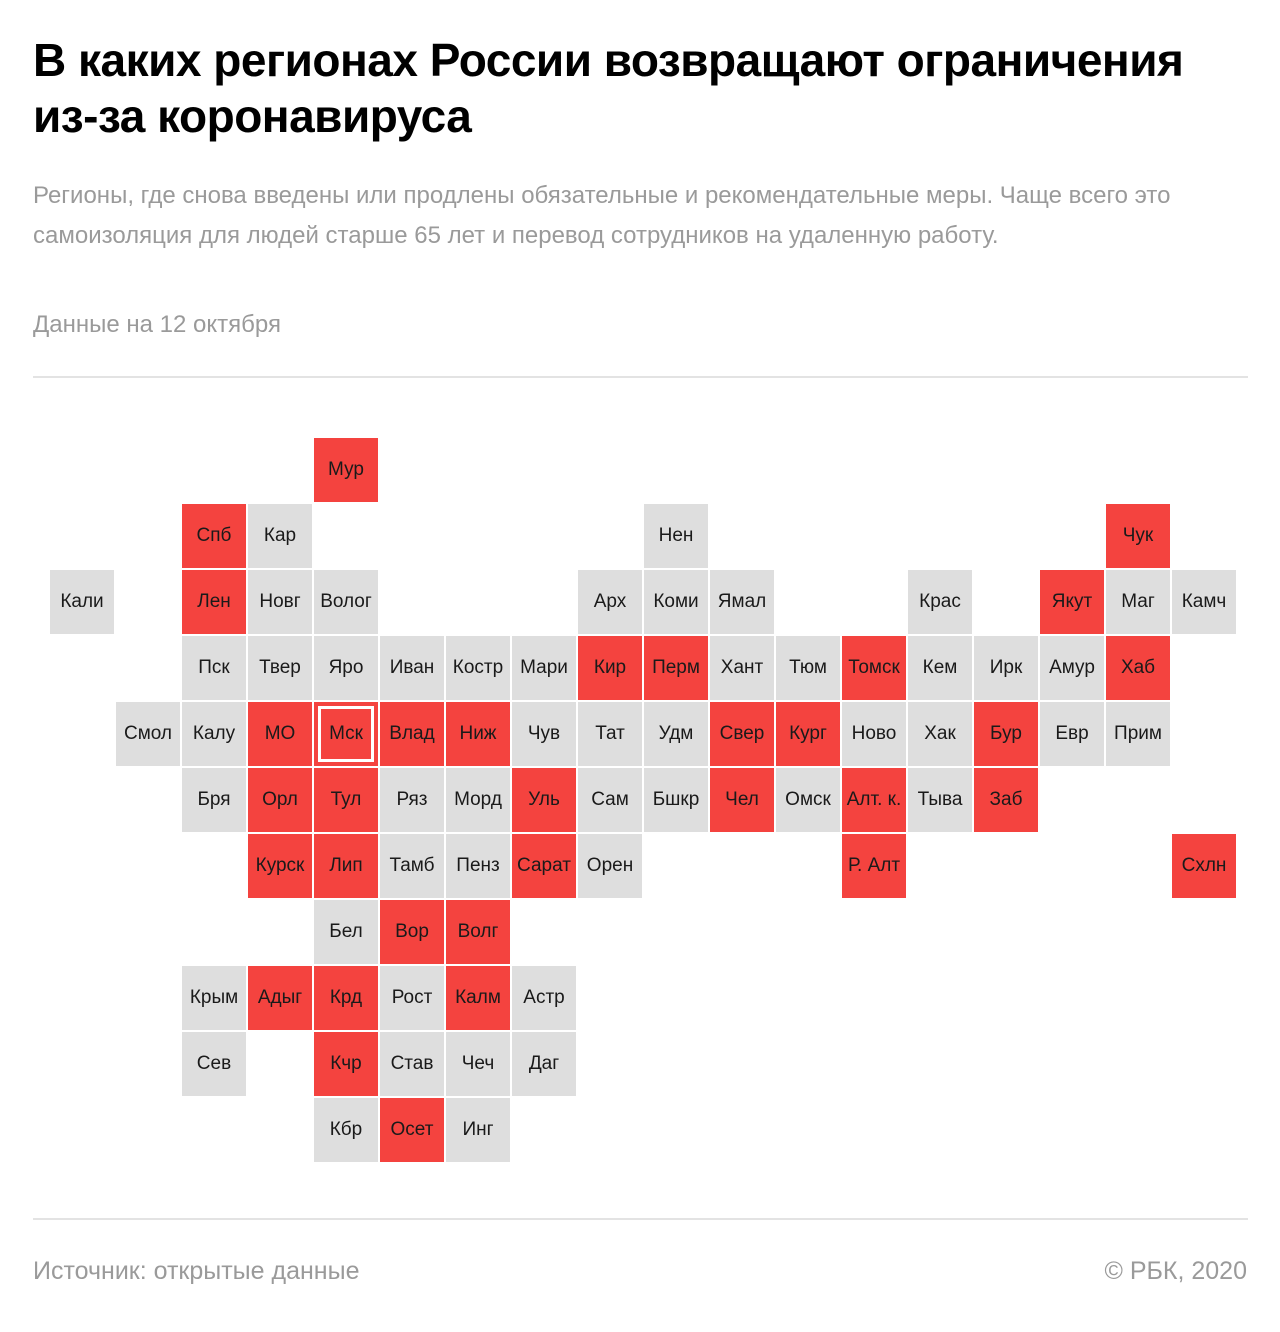  Describe the element at coordinates (157, 324) in the screenshot. I see `data-date: Данные на 12 октября` at that location.